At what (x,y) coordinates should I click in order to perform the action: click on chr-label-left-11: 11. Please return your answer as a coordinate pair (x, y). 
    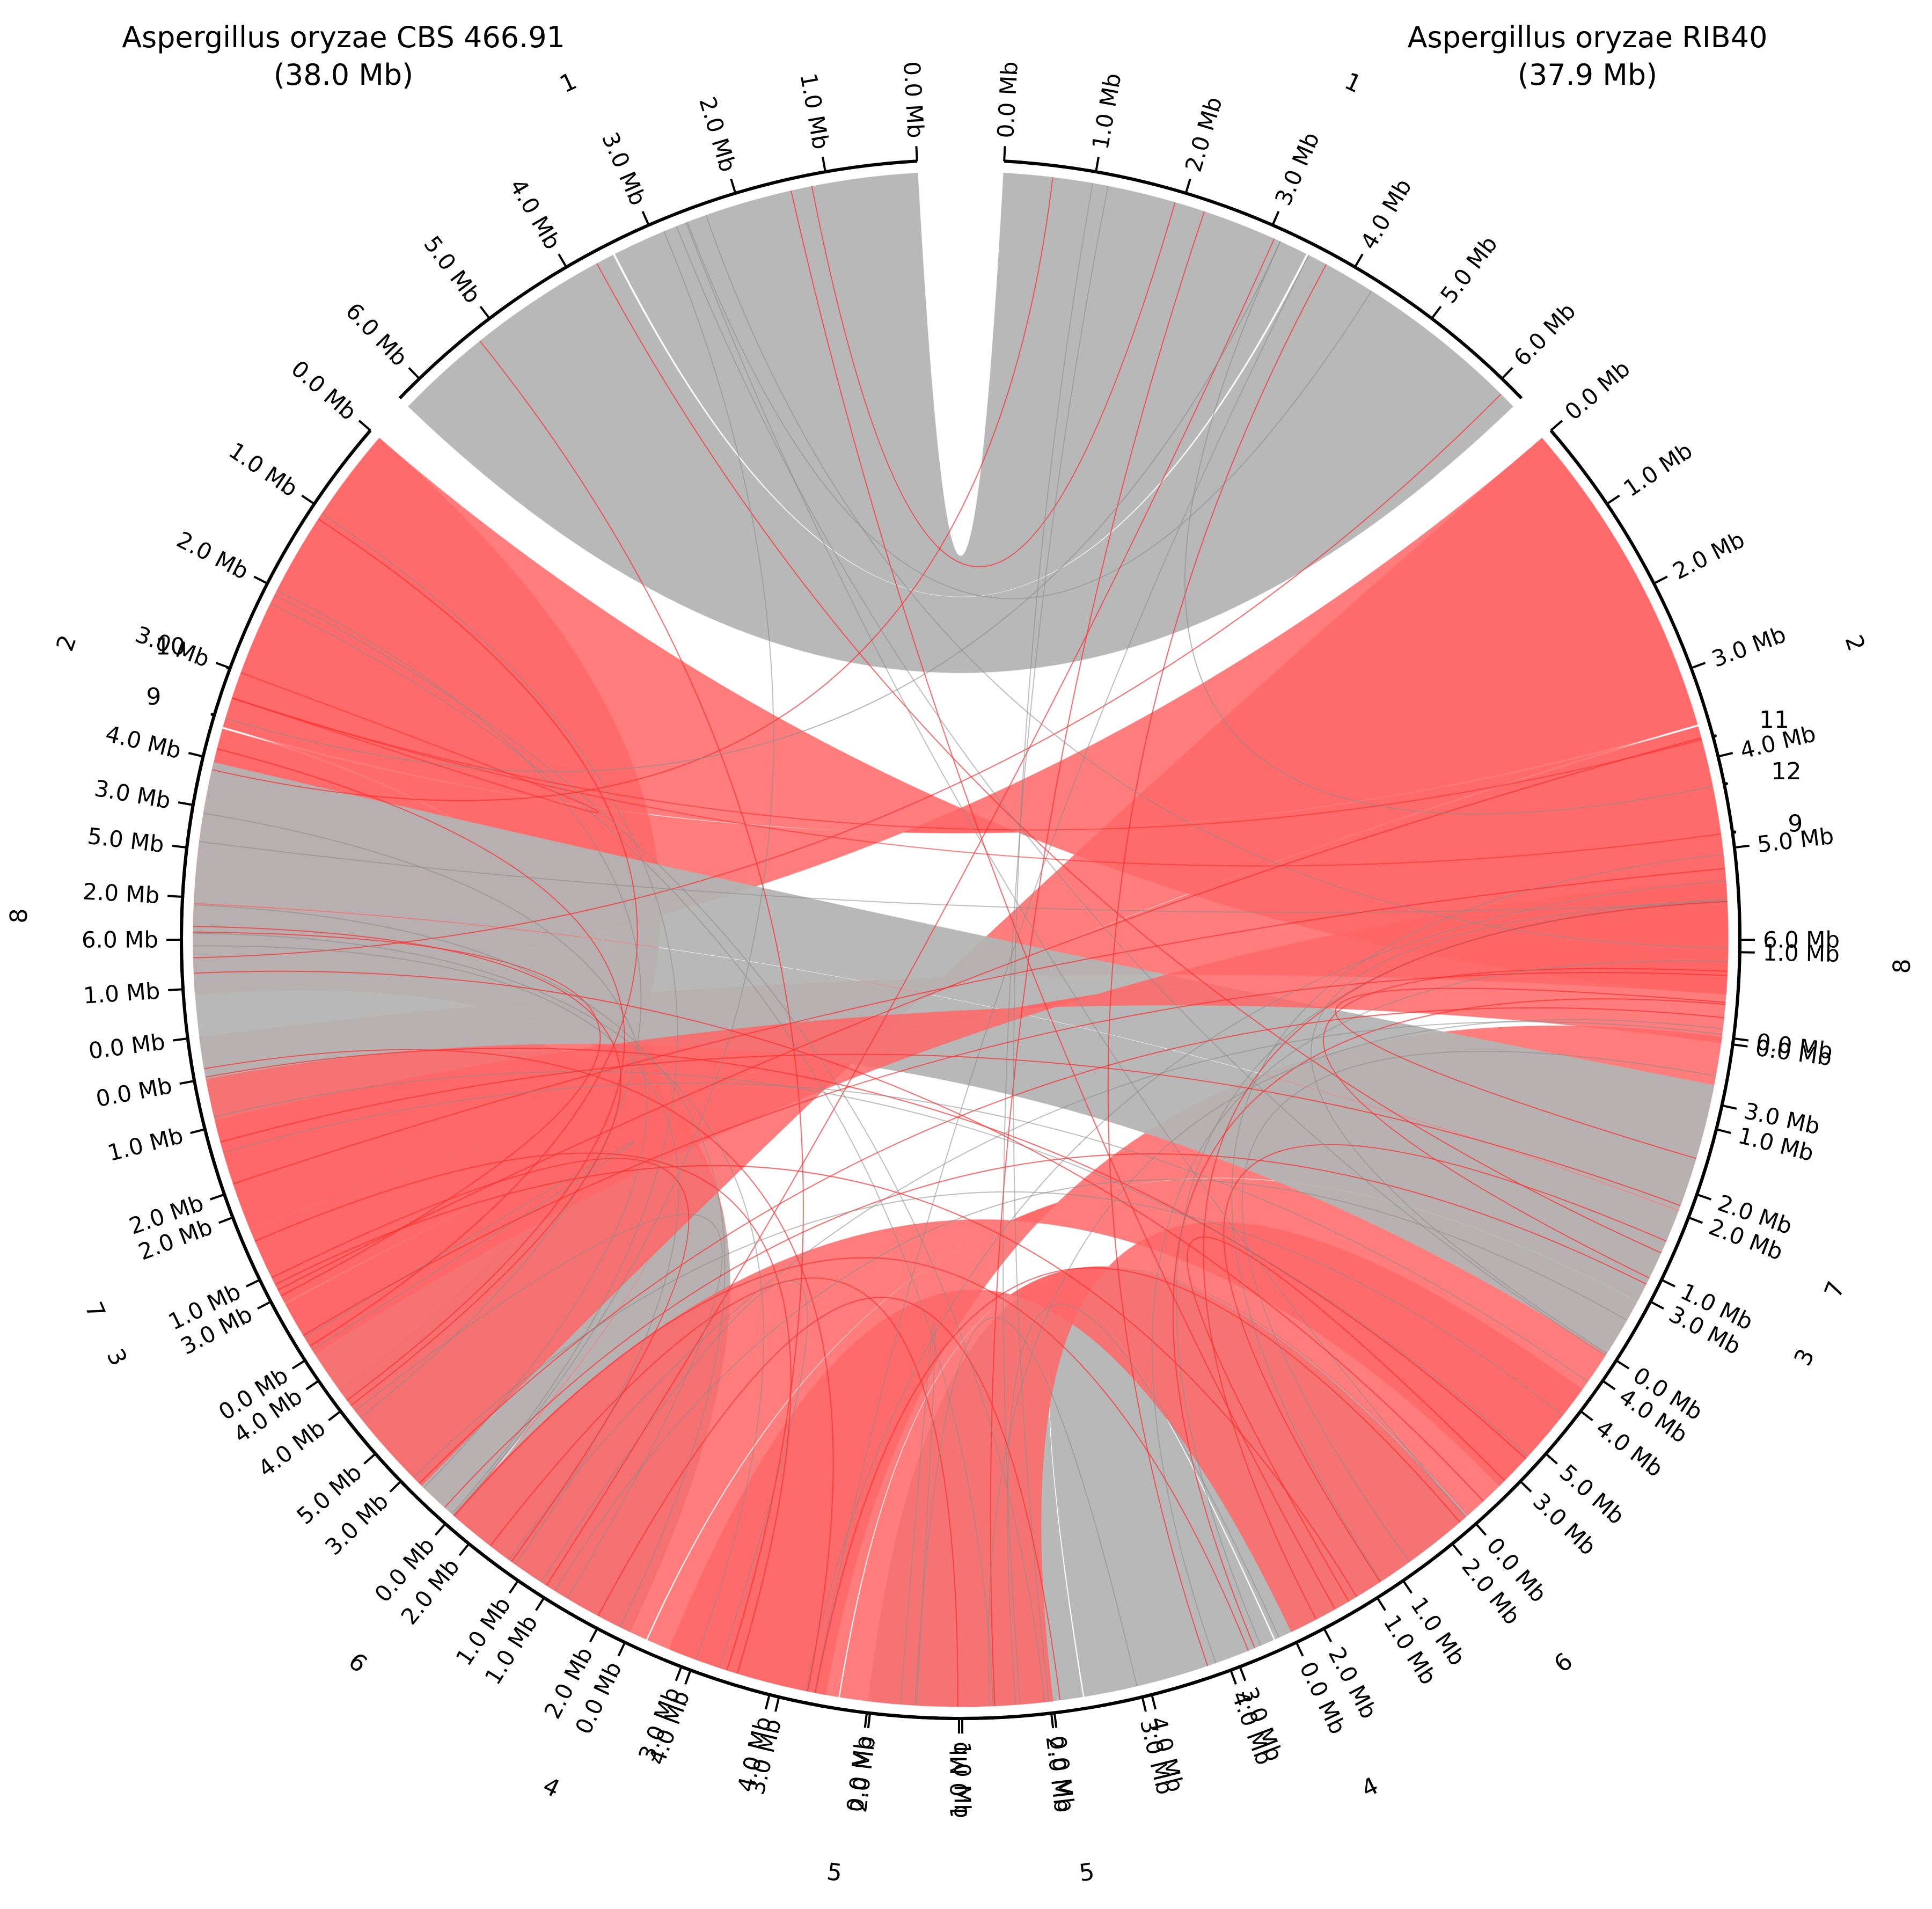
    Looking at the image, I should click on (1774, 720).